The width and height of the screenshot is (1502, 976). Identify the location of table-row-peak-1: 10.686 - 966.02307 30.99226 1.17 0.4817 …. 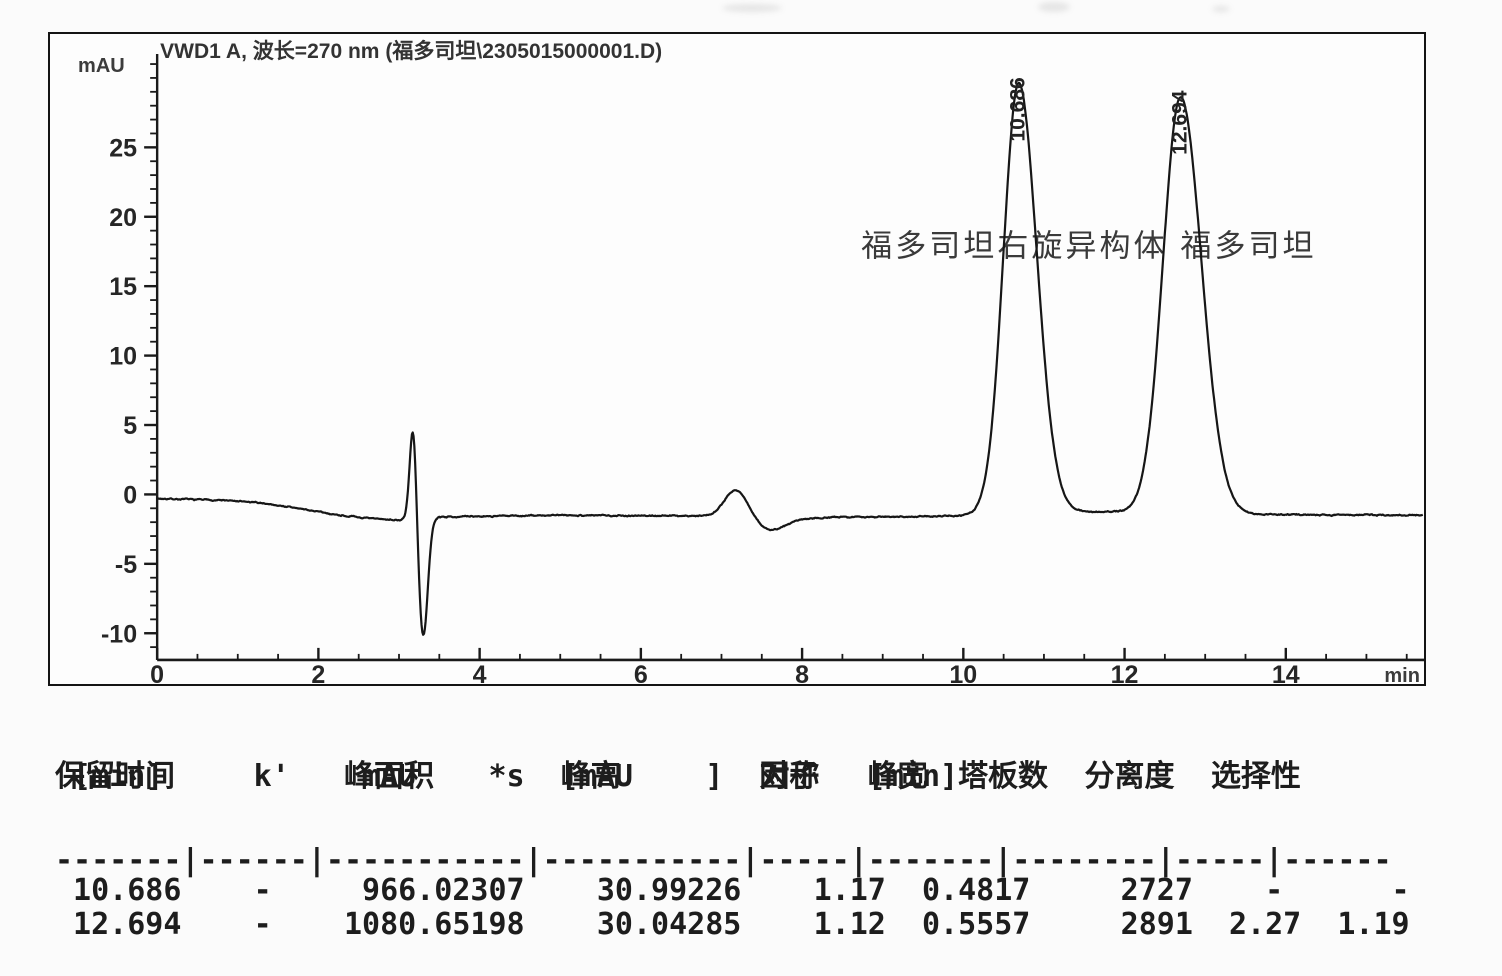
(732, 890).